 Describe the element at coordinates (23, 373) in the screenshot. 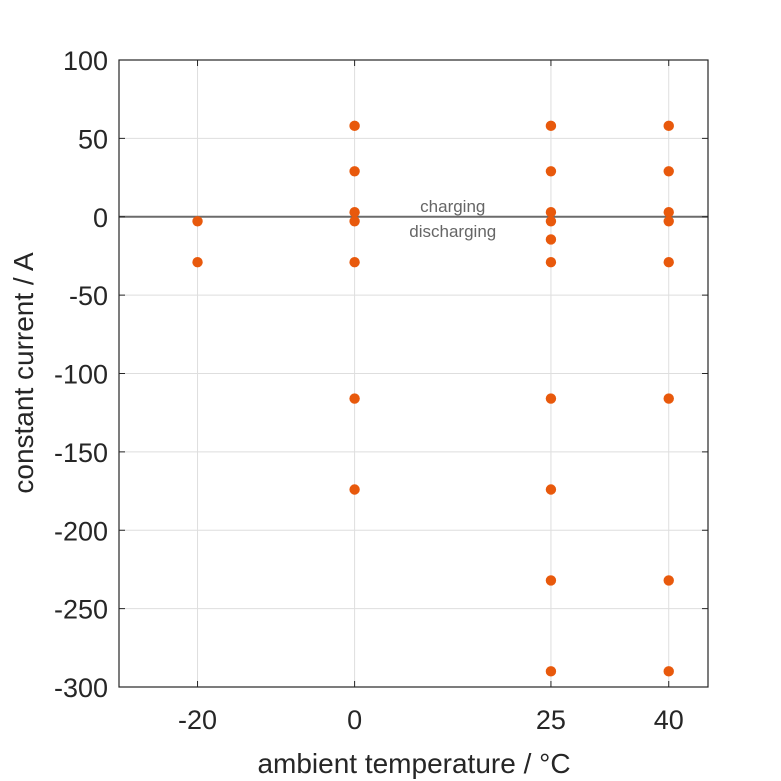

I see `y-axis-title: constant current / A` at that location.